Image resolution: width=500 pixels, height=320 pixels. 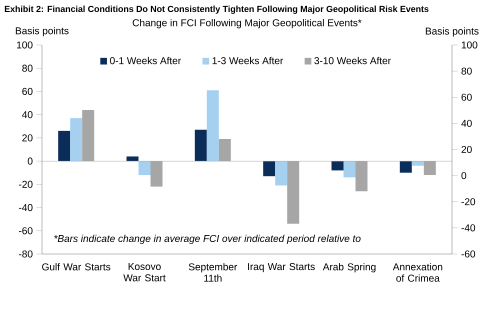 What do you see at coordinates (76, 266) in the screenshot?
I see `x-tick-label: Gulf War Starts` at bounding box center [76, 266].